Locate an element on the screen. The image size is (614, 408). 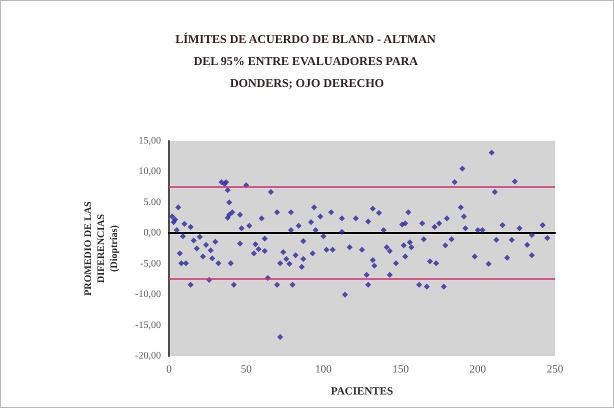
y-tick-label: 15,00 is located at coordinates (149, 141).